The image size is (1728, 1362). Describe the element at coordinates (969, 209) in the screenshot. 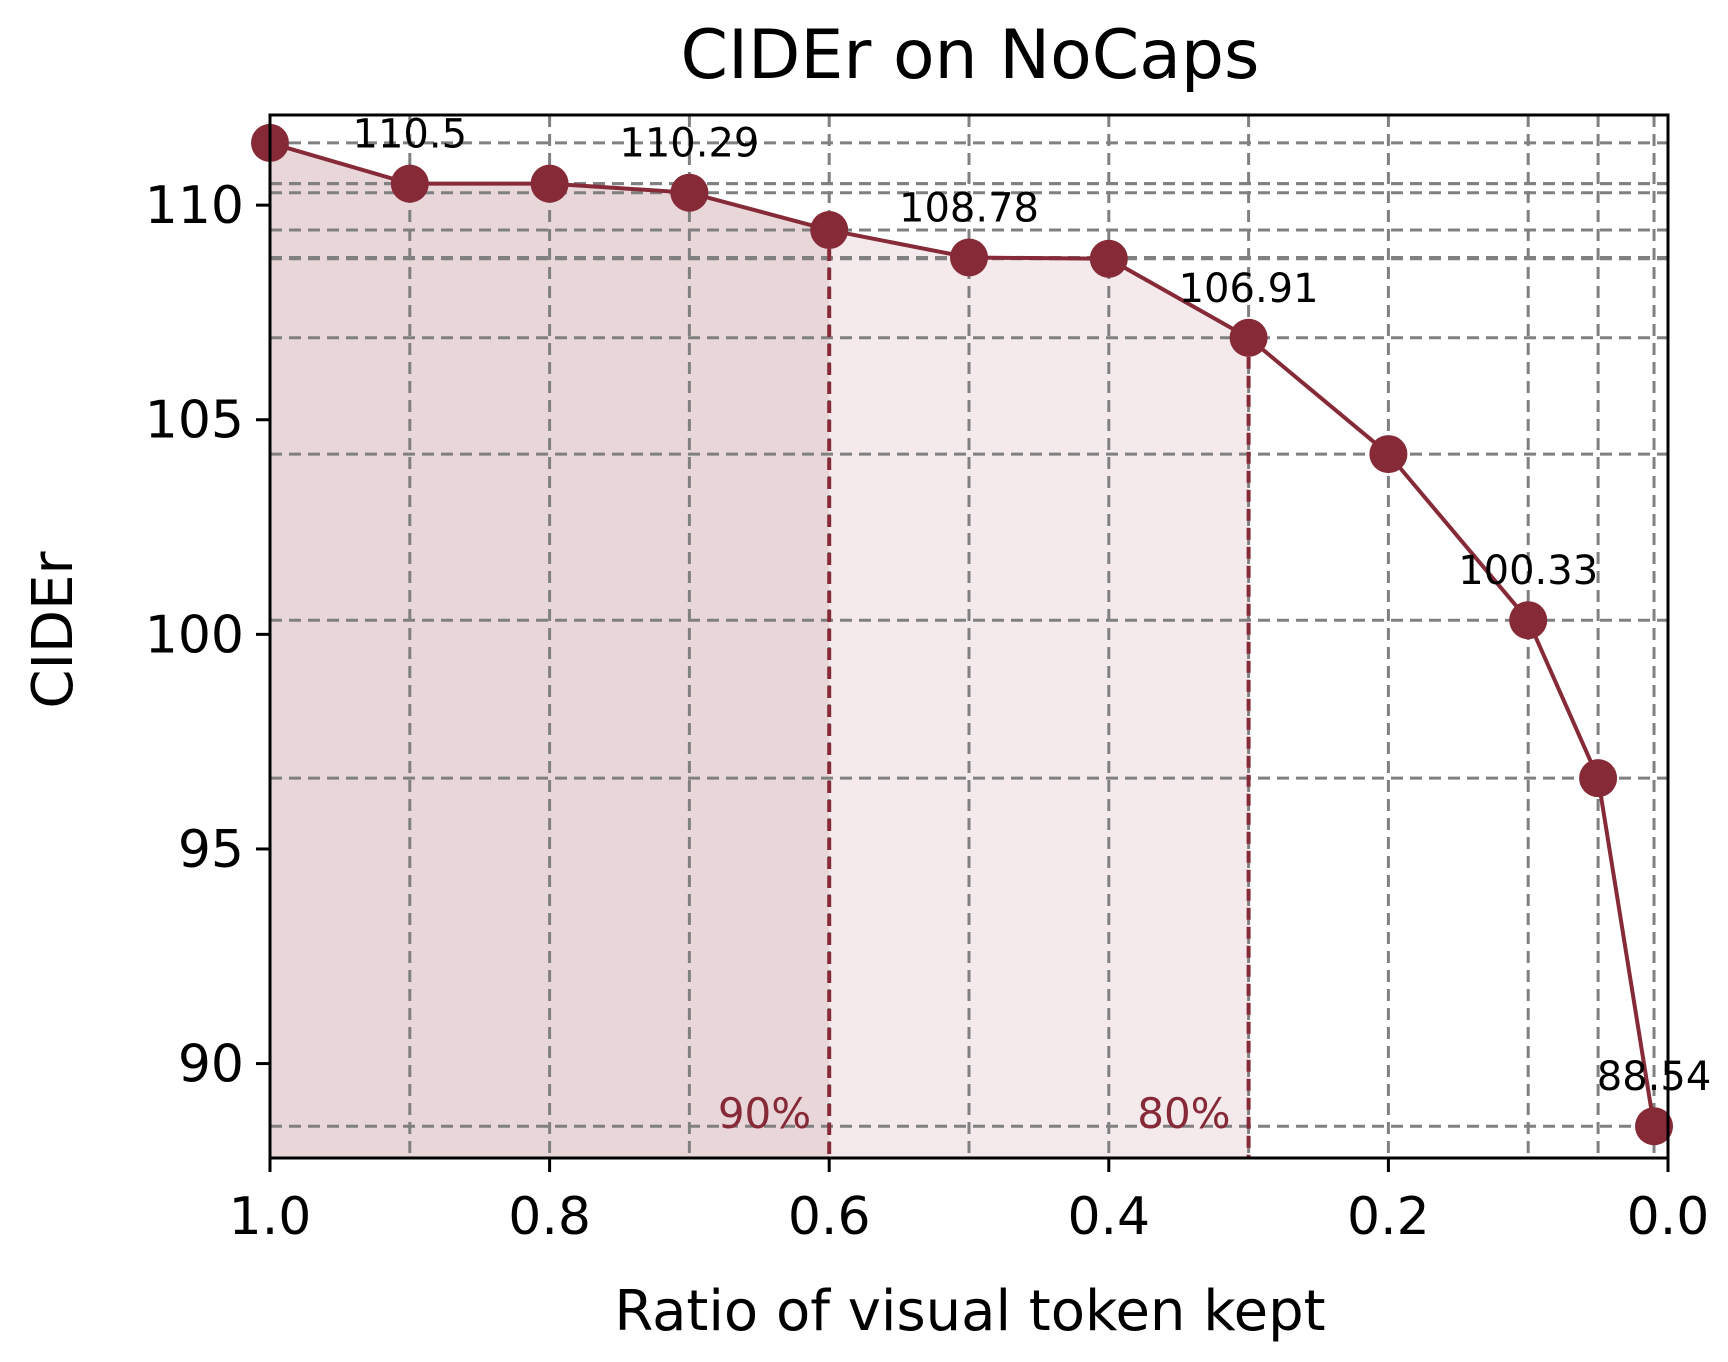

I see `data-label: 108.78` at that location.